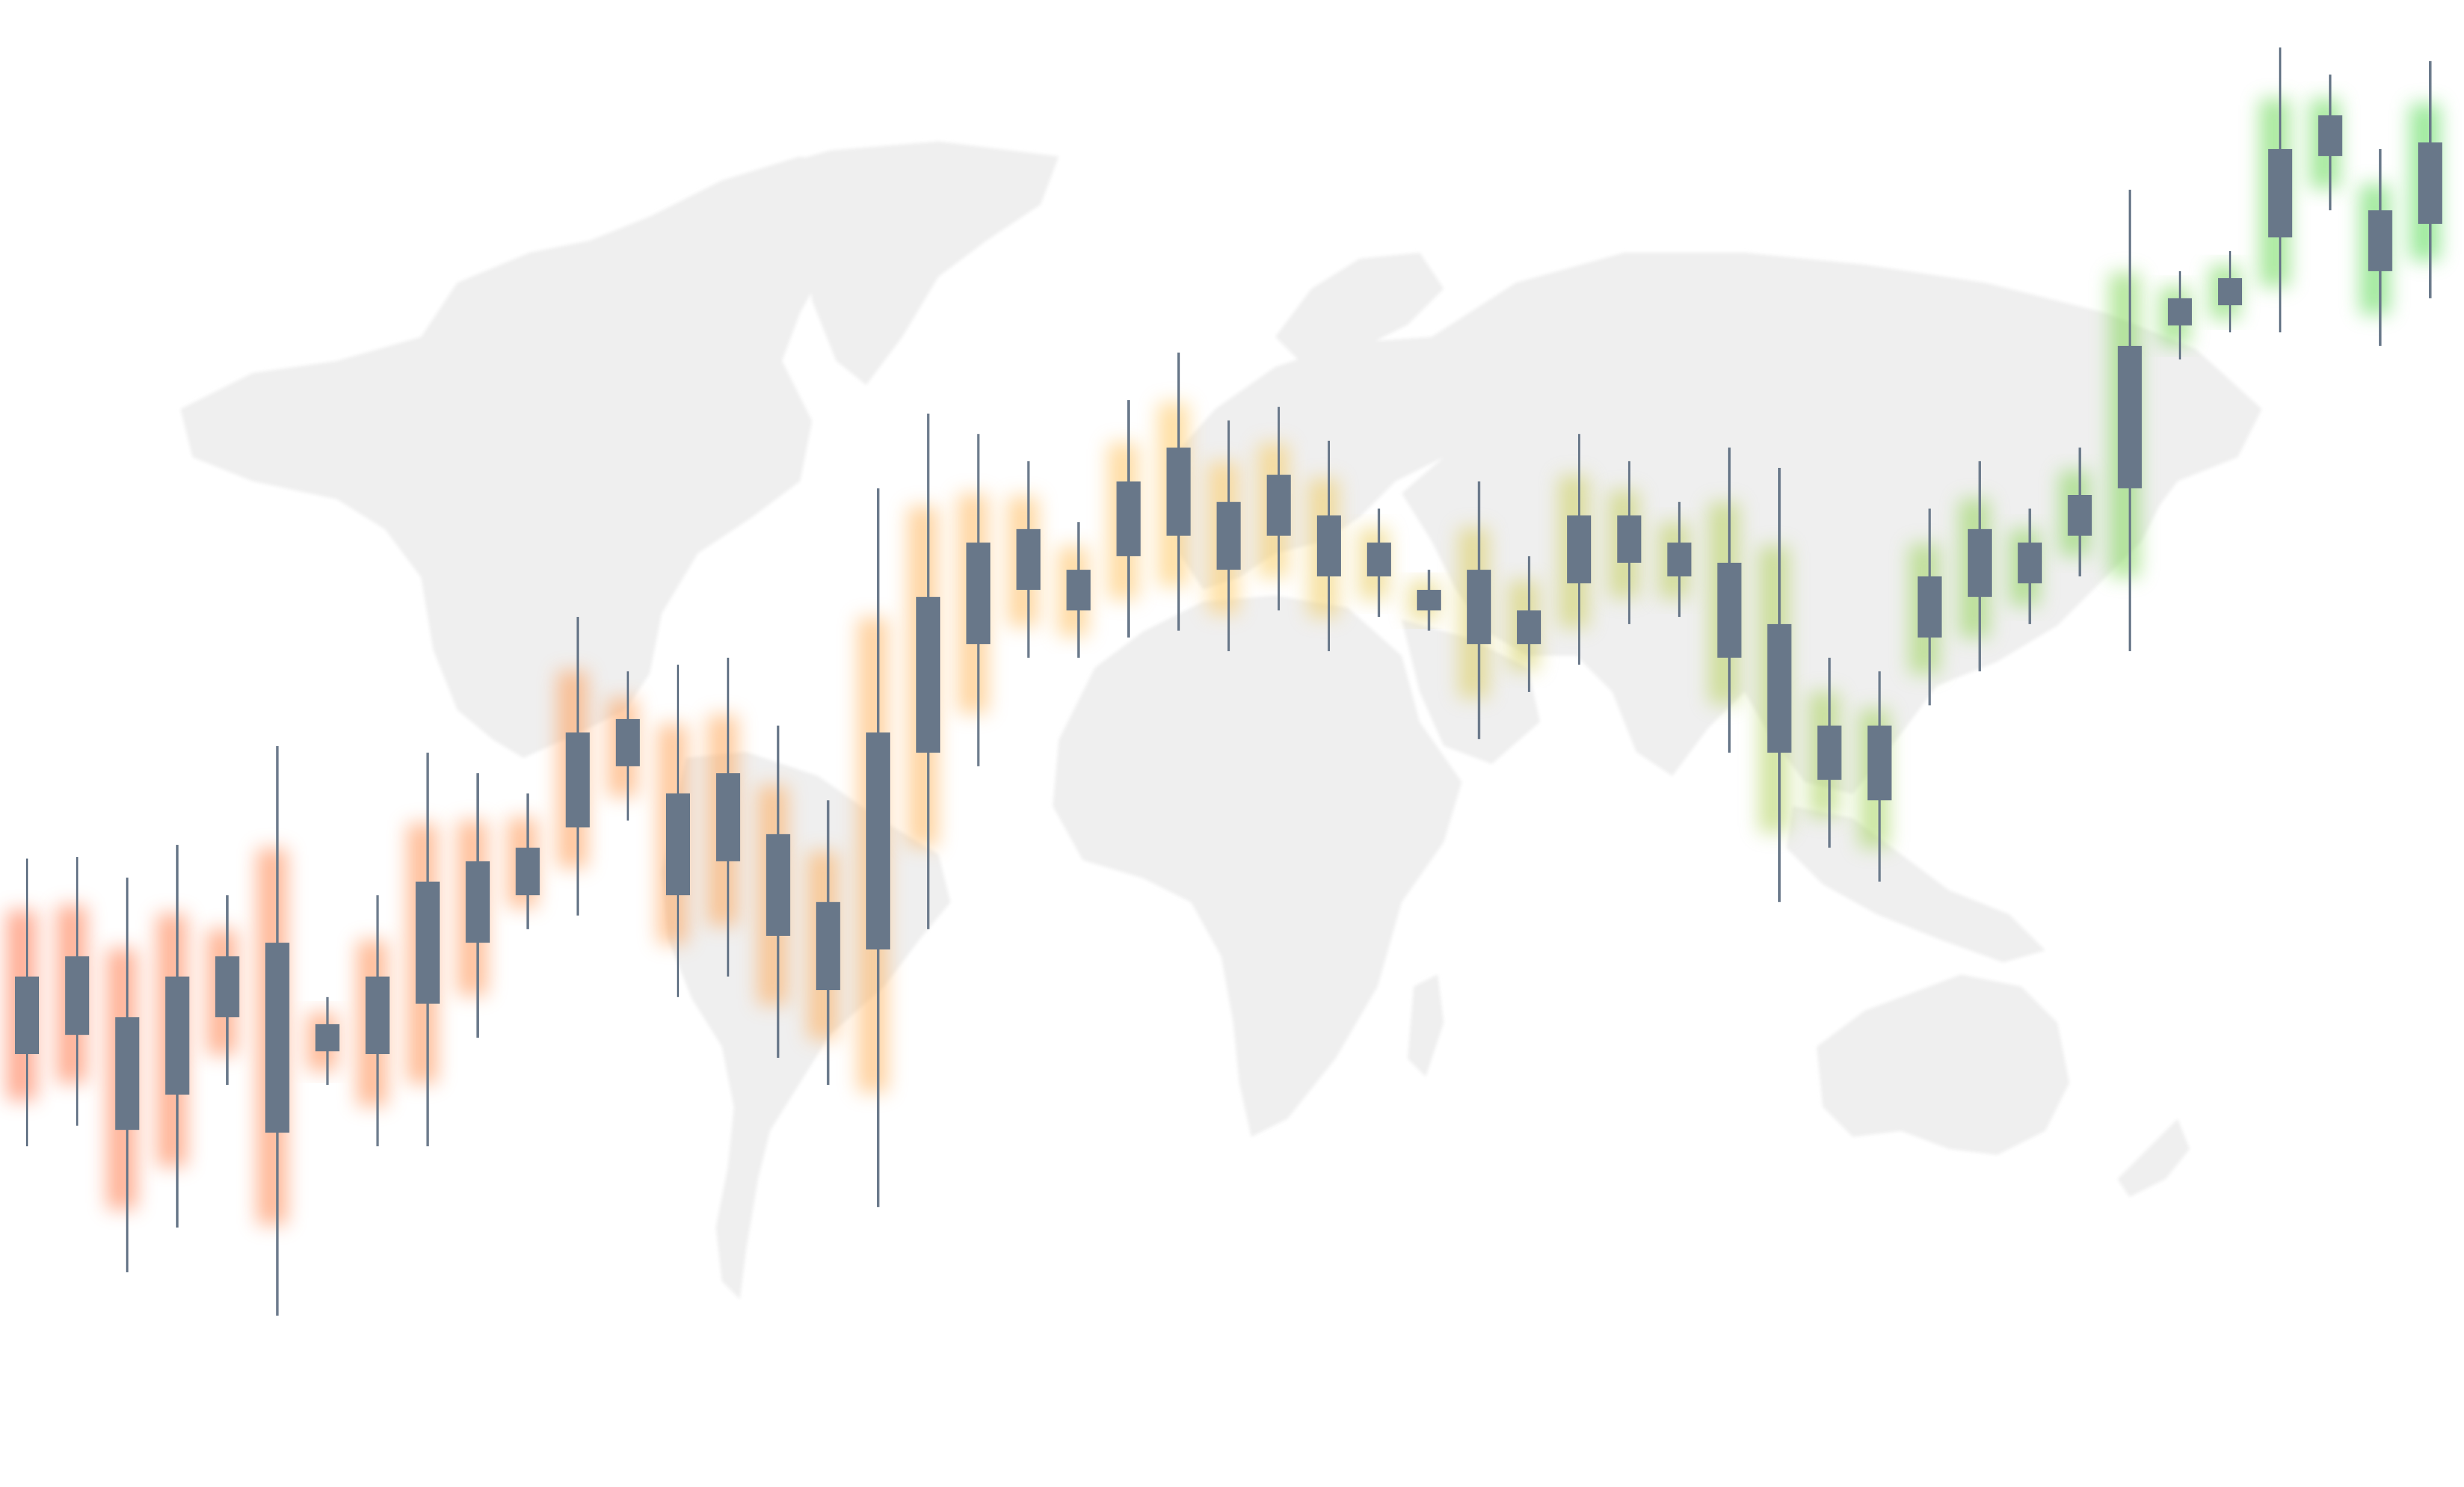 Image resolution: width=2464 pixels, height=1487 pixels. I want to click on map-asia, so click(1832, 523).